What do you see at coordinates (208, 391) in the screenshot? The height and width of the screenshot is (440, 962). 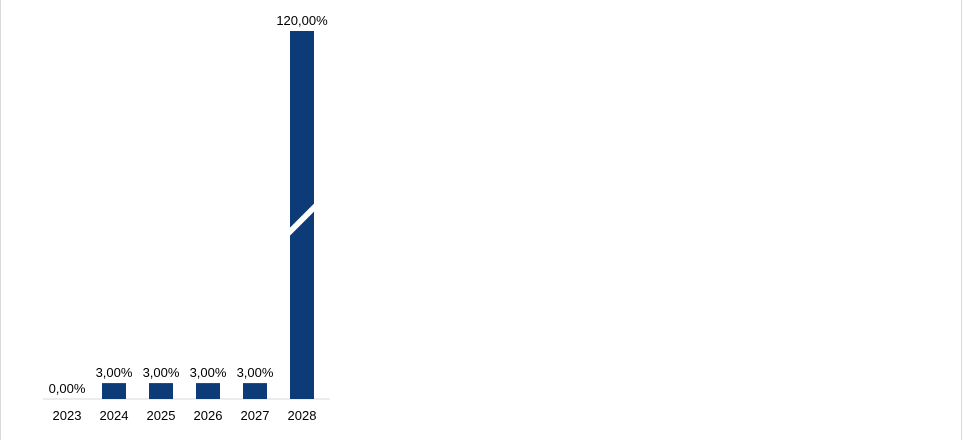 I see `bar-2026` at bounding box center [208, 391].